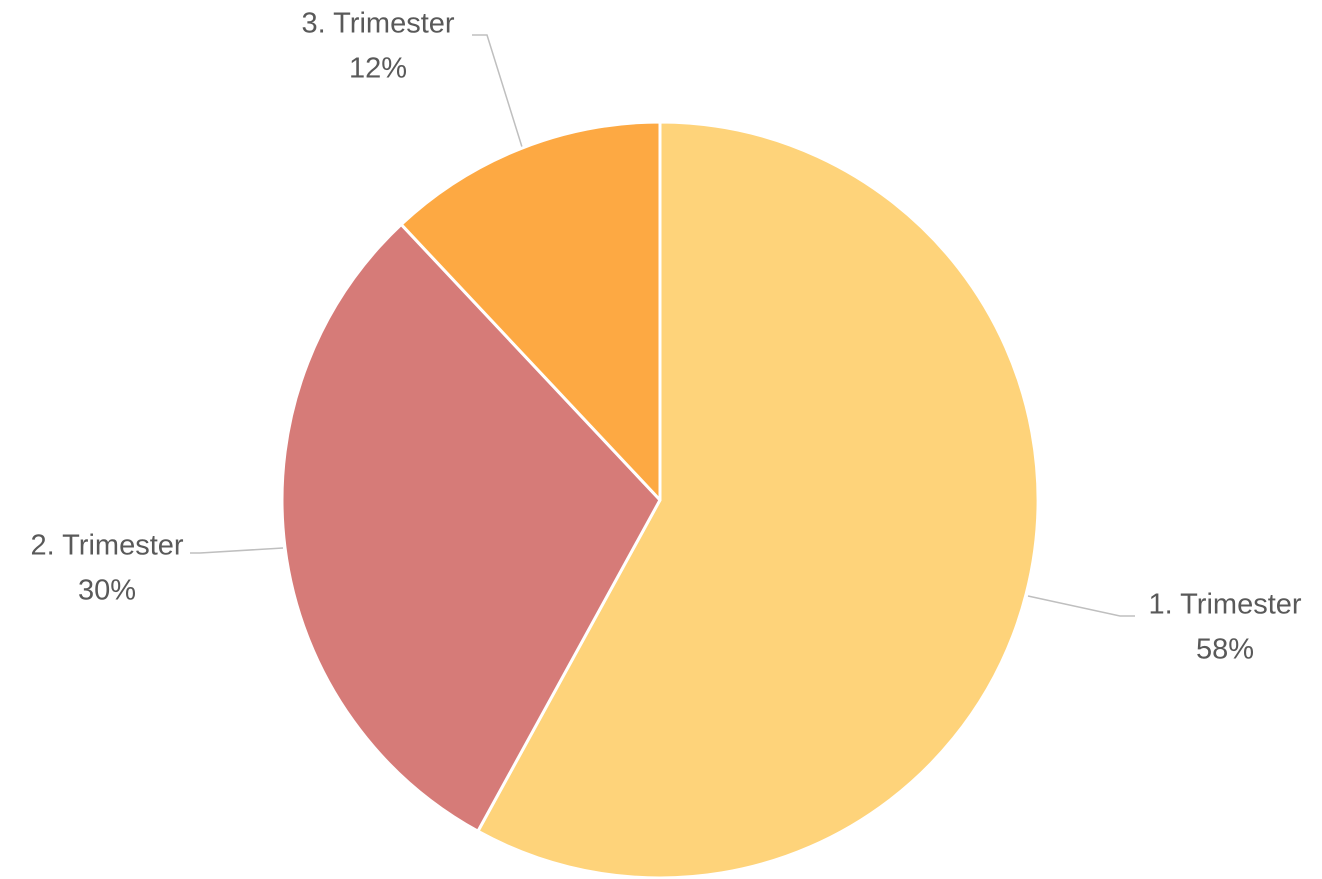  Describe the element at coordinates (106, 546) in the screenshot. I see `category-label: 2. Trimester` at that location.